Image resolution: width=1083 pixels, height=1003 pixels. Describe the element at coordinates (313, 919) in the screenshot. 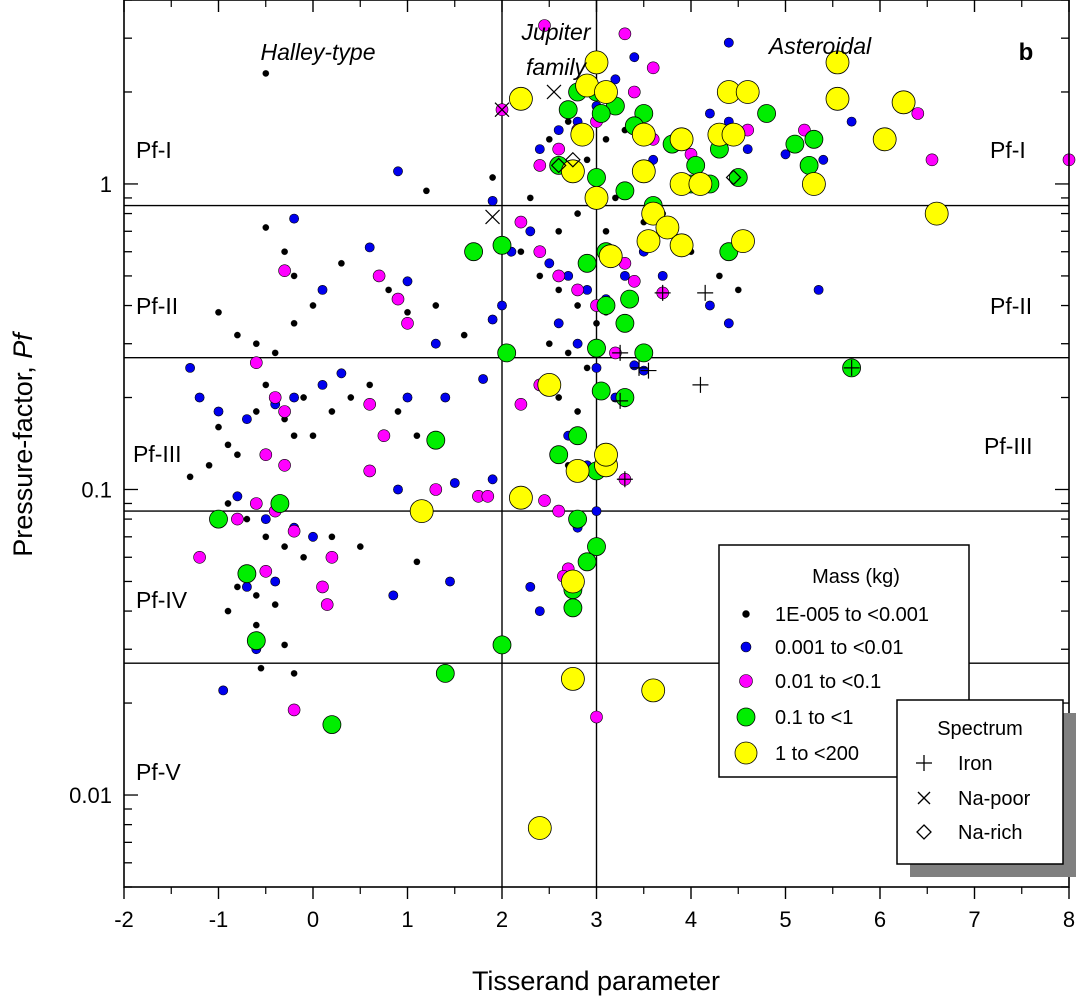

I see `x-tick-label-3: 0` at that location.